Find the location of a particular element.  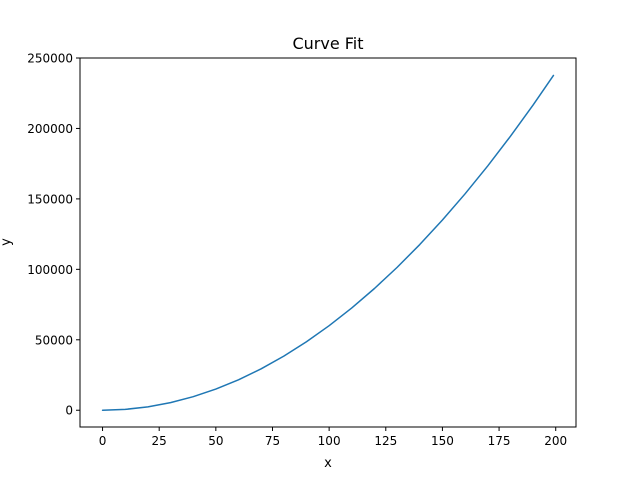

x-tick-label: 50 is located at coordinates (215, 441).